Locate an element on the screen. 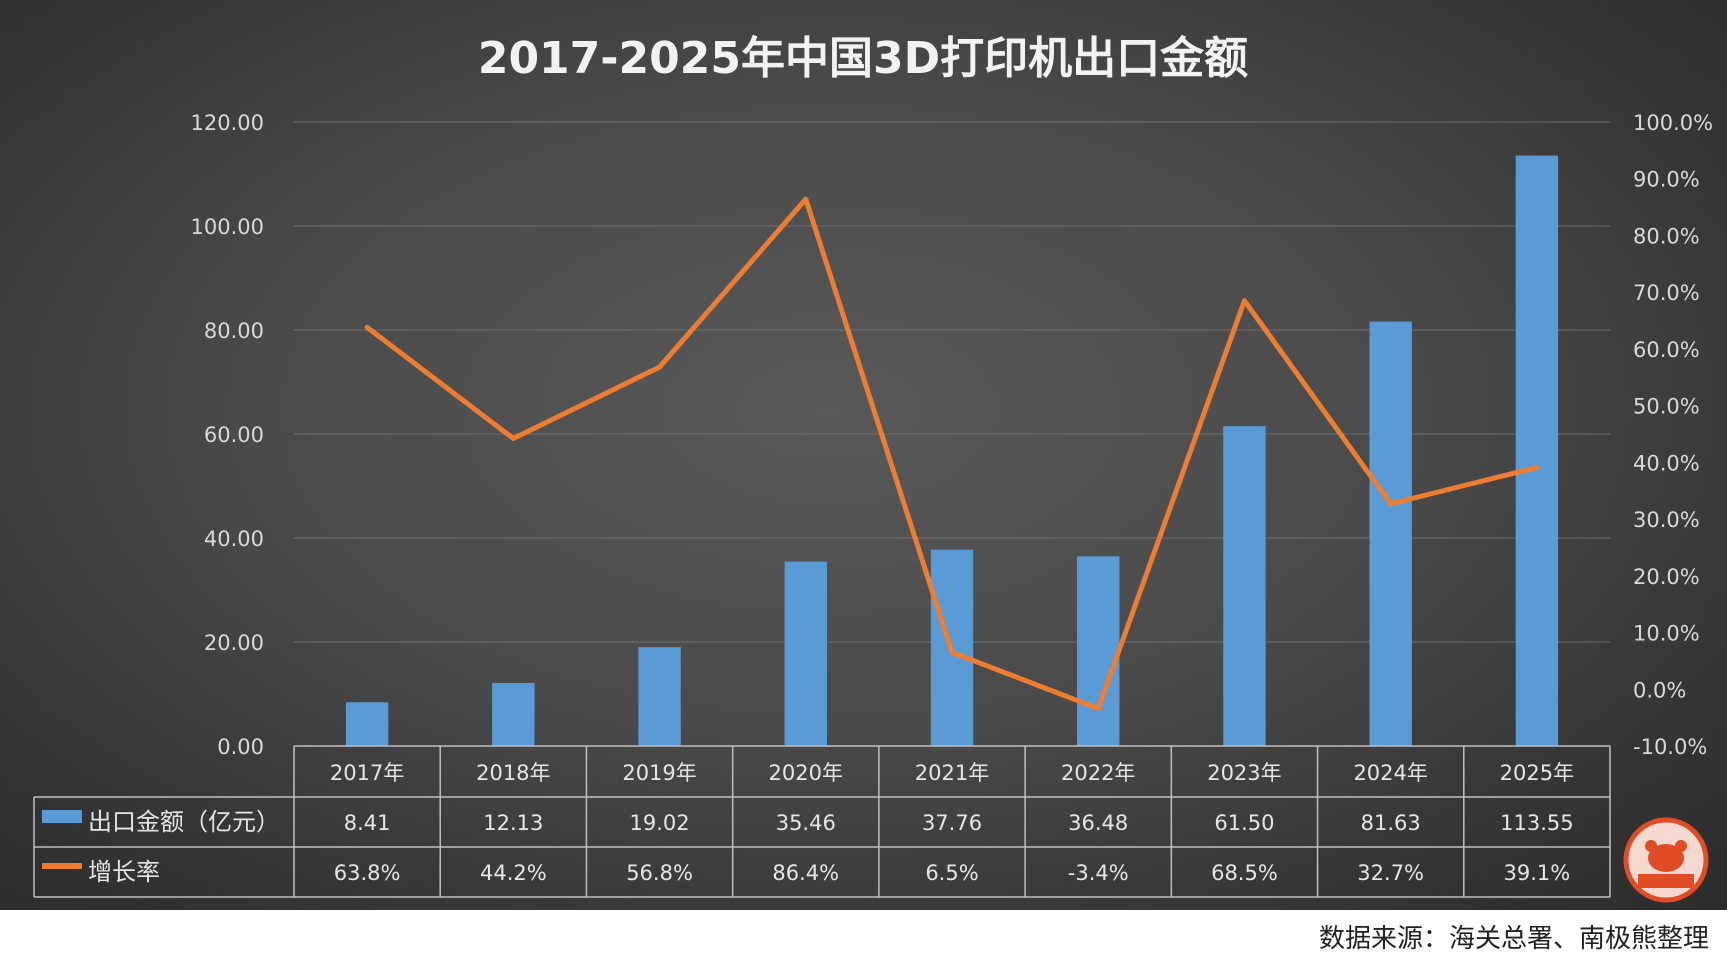  category-label: 2017年 is located at coordinates (367, 773).